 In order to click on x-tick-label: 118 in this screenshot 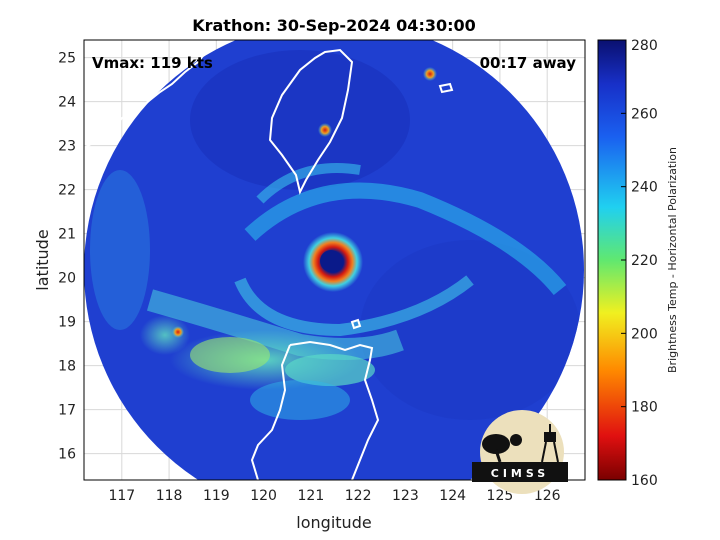, I will do `click(169, 496)`.